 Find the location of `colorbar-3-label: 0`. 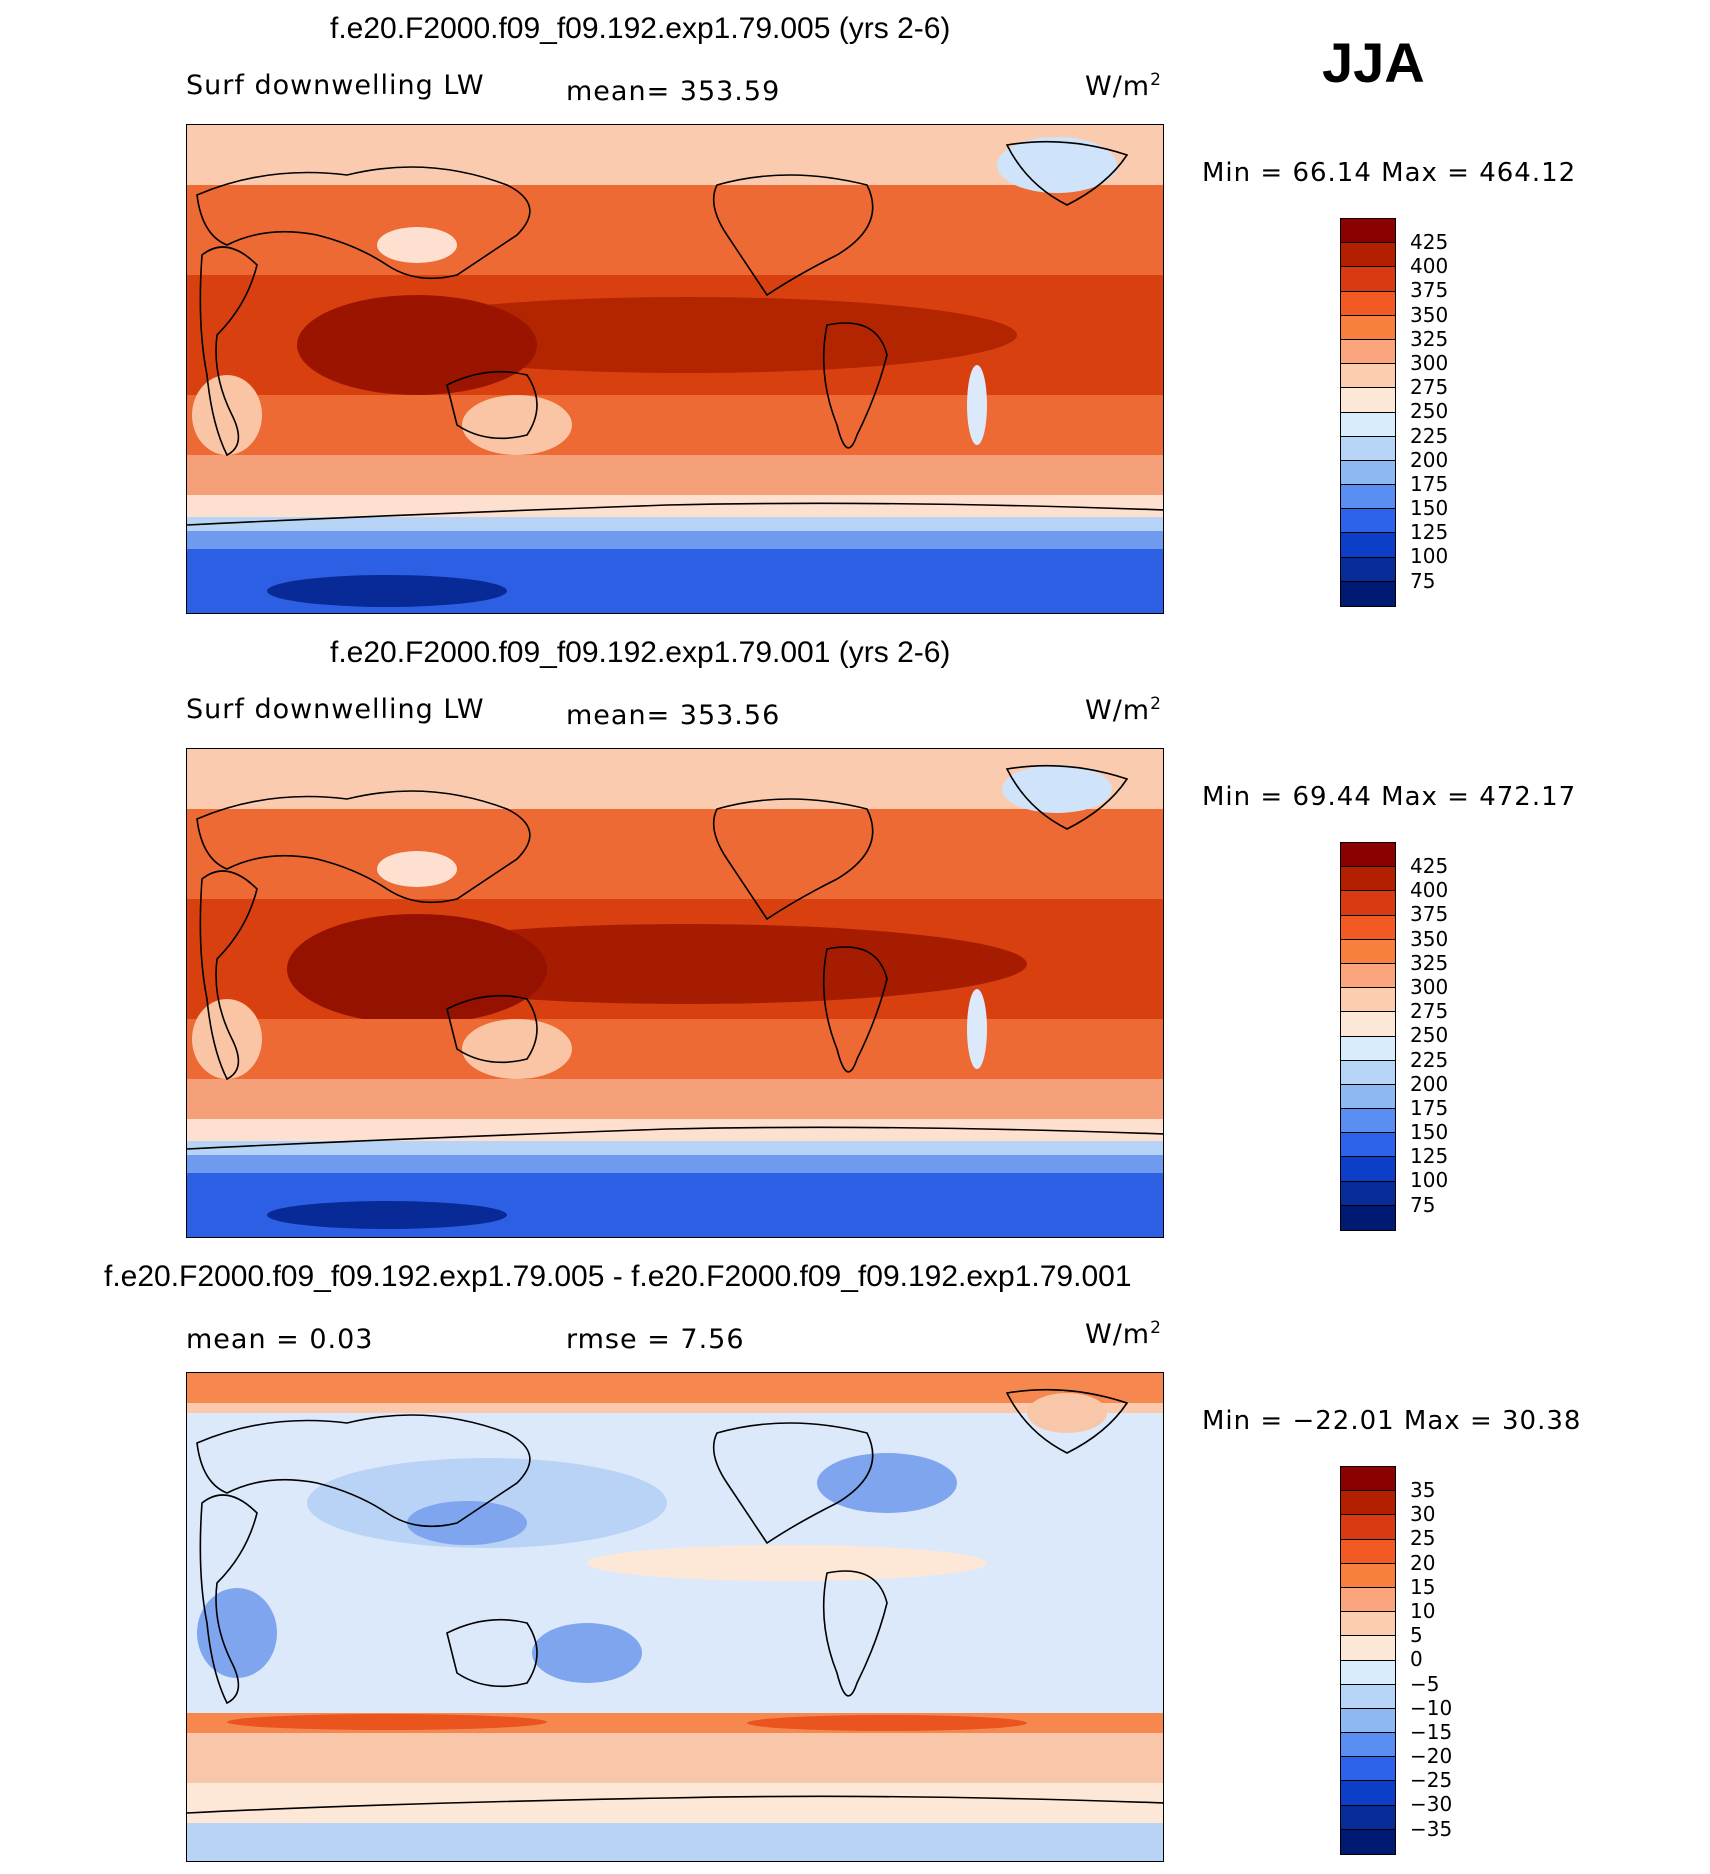

colorbar-3-label: 0 is located at coordinates (1416, 1659).